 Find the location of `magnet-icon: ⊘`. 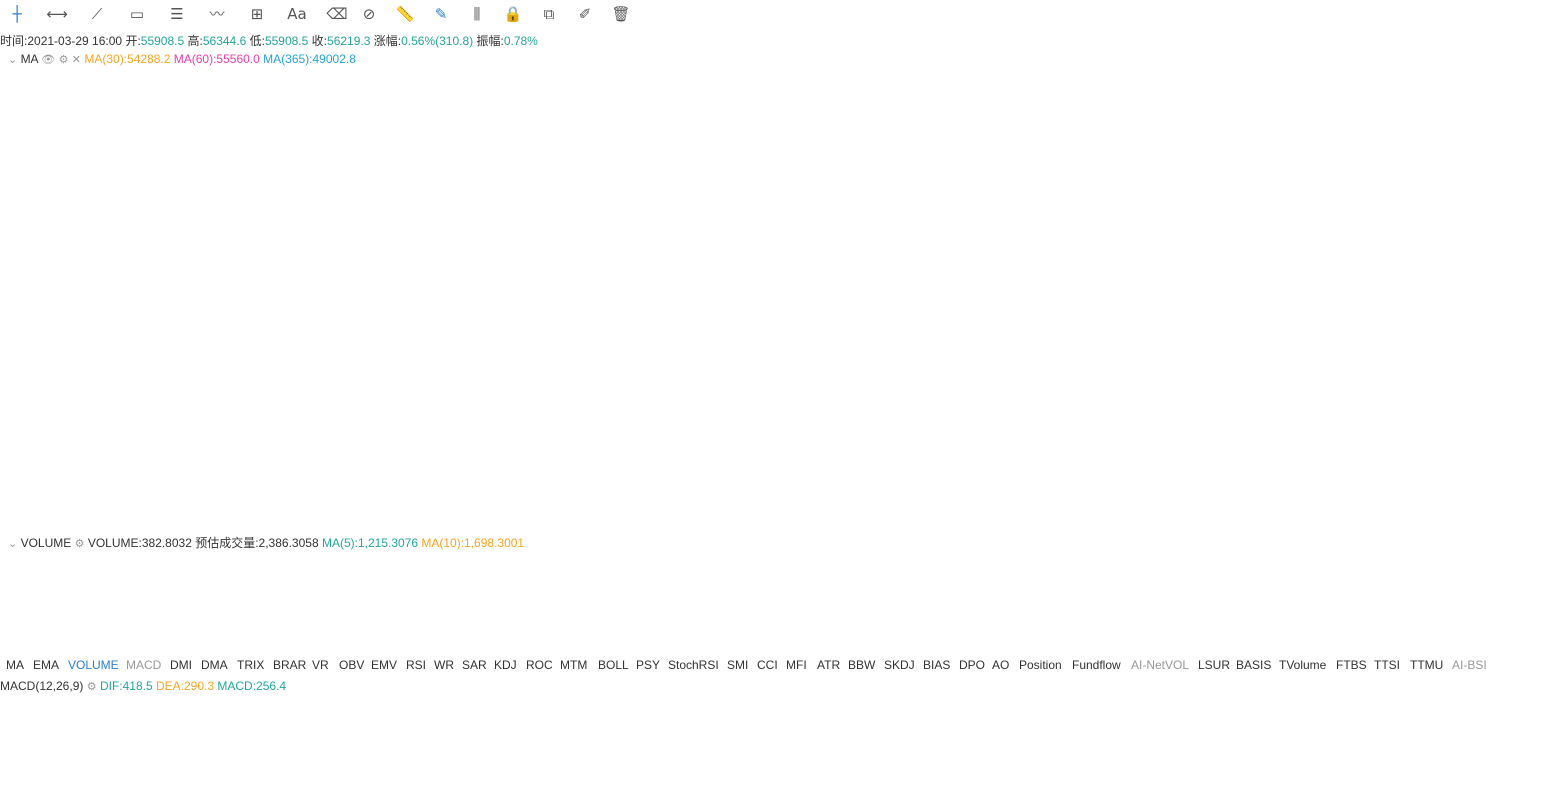

magnet-icon: ⊘ is located at coordinates (369, 14).